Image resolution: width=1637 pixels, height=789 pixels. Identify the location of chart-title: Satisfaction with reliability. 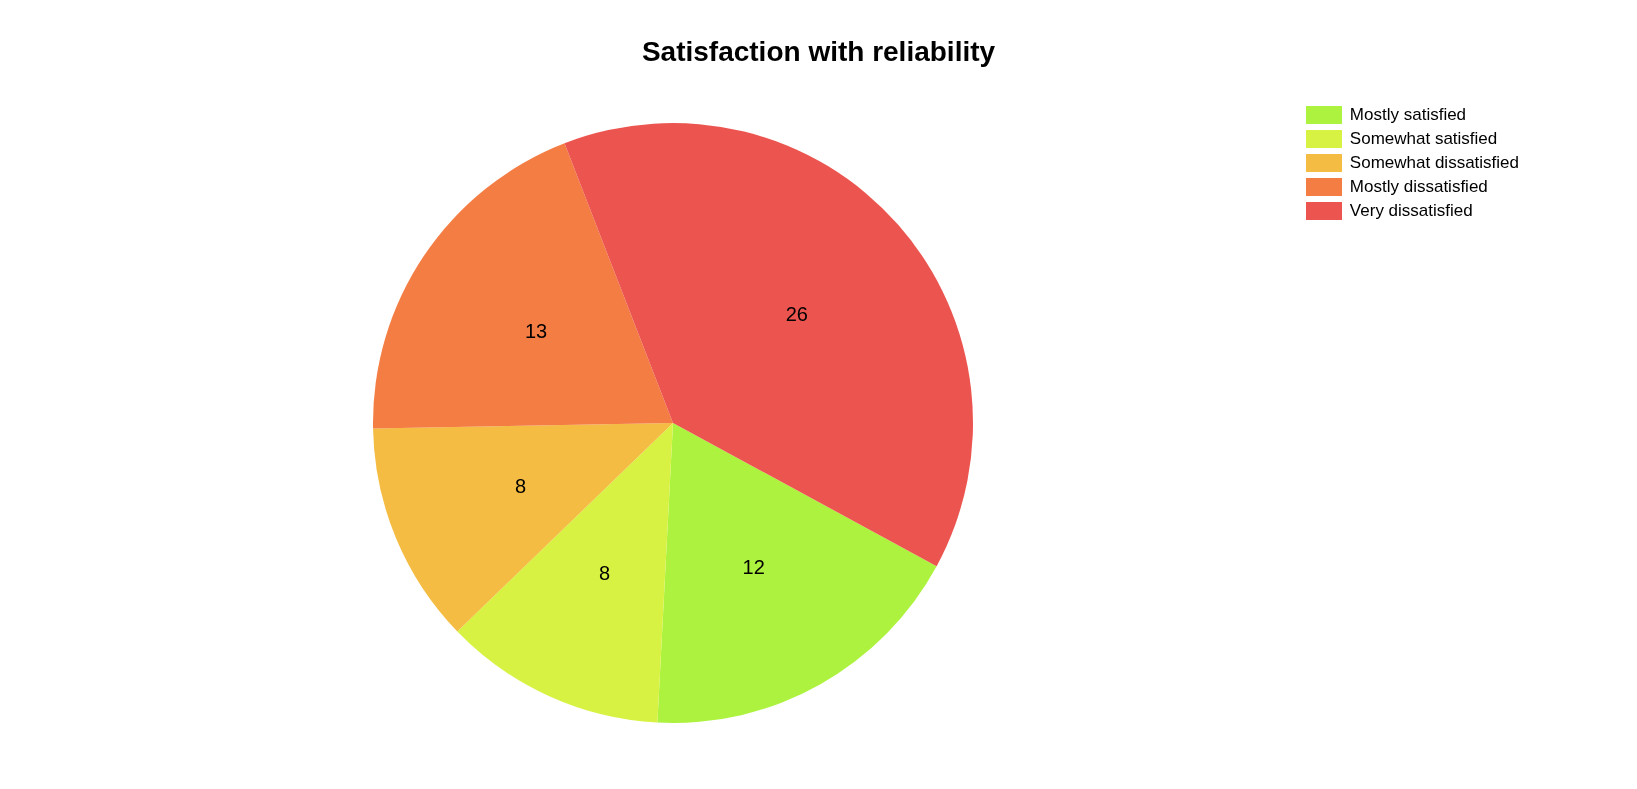
(818, 52).